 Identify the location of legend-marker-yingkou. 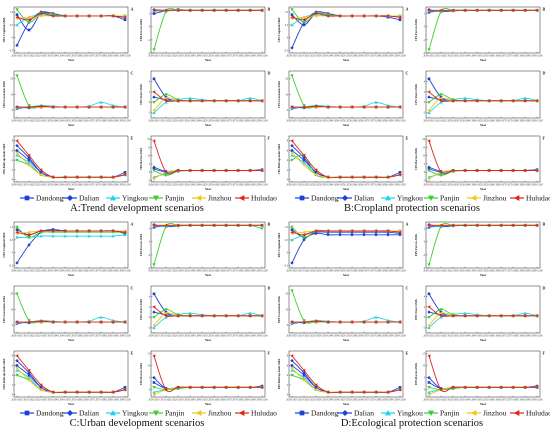
(388, 412).